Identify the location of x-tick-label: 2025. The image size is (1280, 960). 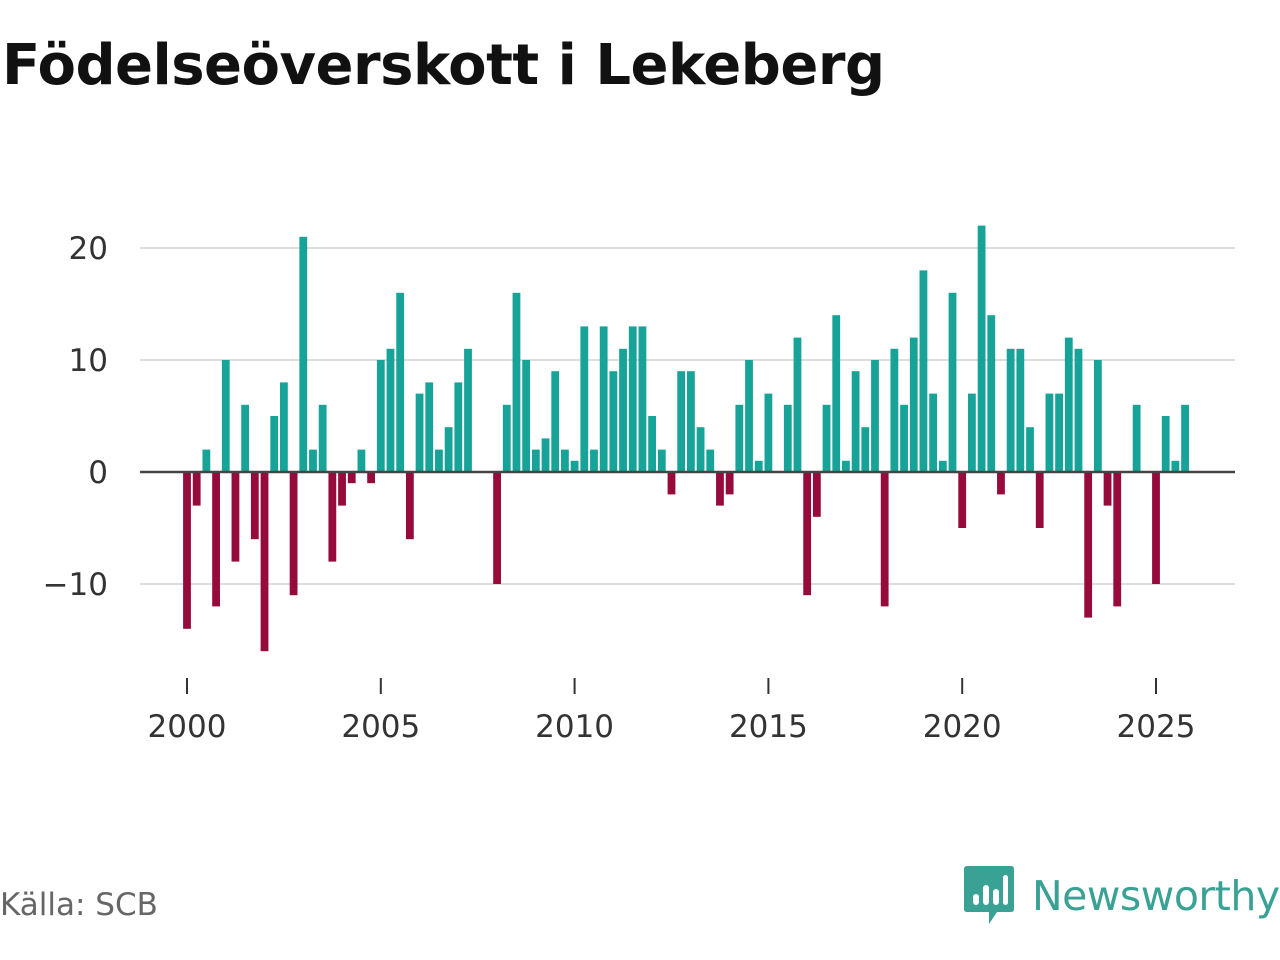
(1156, 727).